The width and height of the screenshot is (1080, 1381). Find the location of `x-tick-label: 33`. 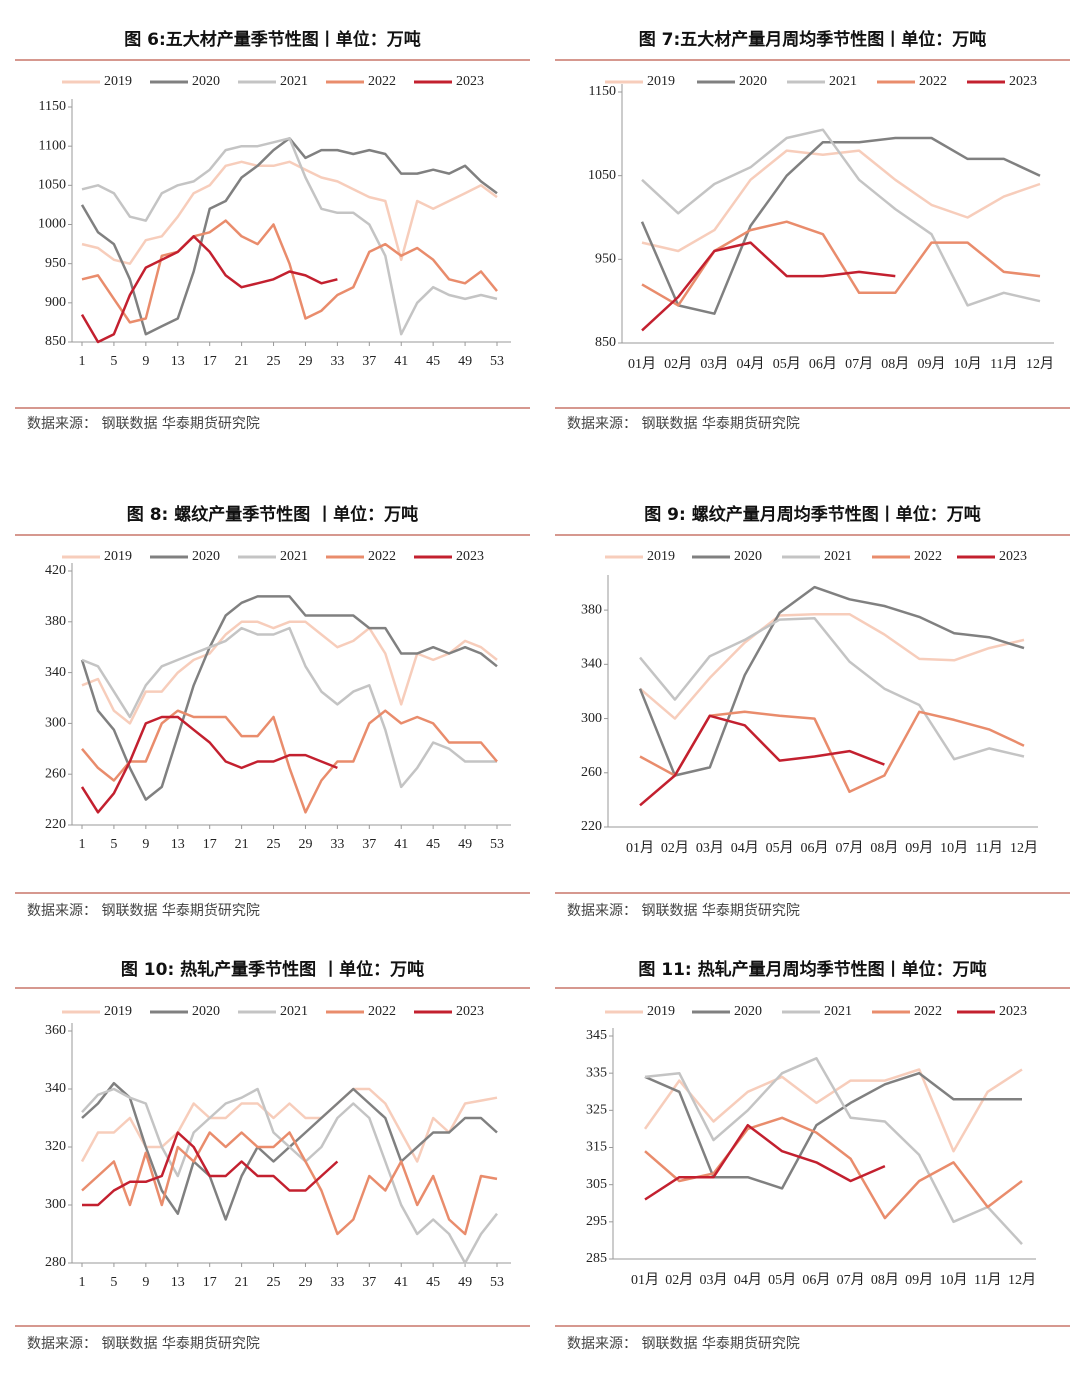

x-tick-label: 33 is located at coordinates (337, 844).